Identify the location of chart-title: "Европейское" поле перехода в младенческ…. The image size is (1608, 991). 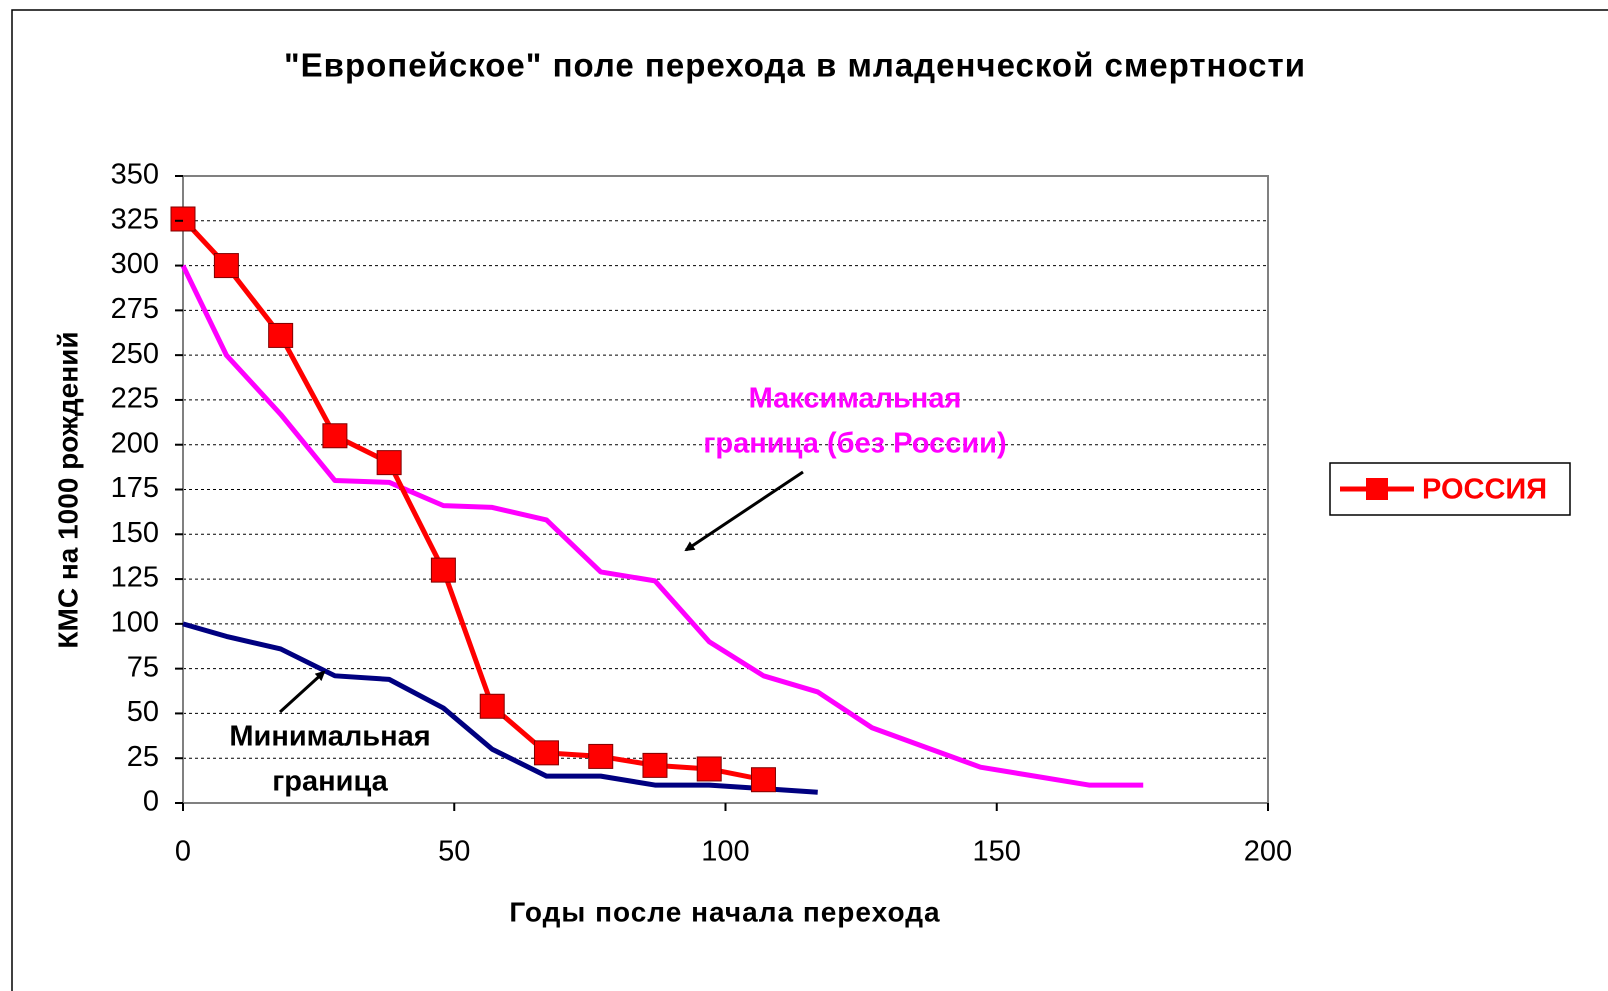
(795, 65).